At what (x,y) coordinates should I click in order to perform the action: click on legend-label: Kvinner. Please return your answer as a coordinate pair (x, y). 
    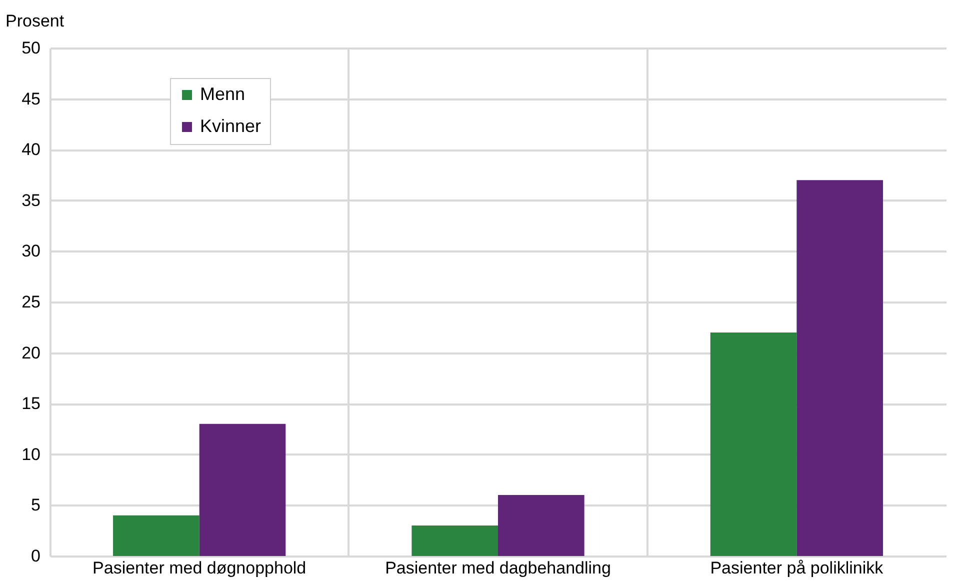
    Looking at the image, I should click on (231, 126).